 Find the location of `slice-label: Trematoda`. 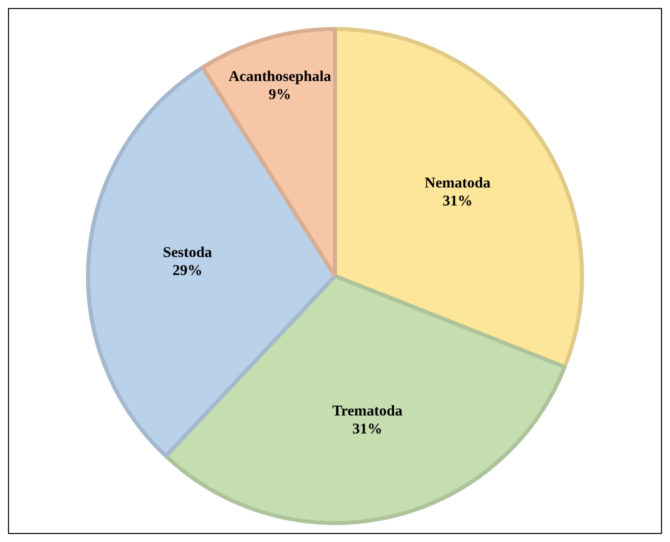

slice-label: Trematoda is located at coordinates (367, 412).